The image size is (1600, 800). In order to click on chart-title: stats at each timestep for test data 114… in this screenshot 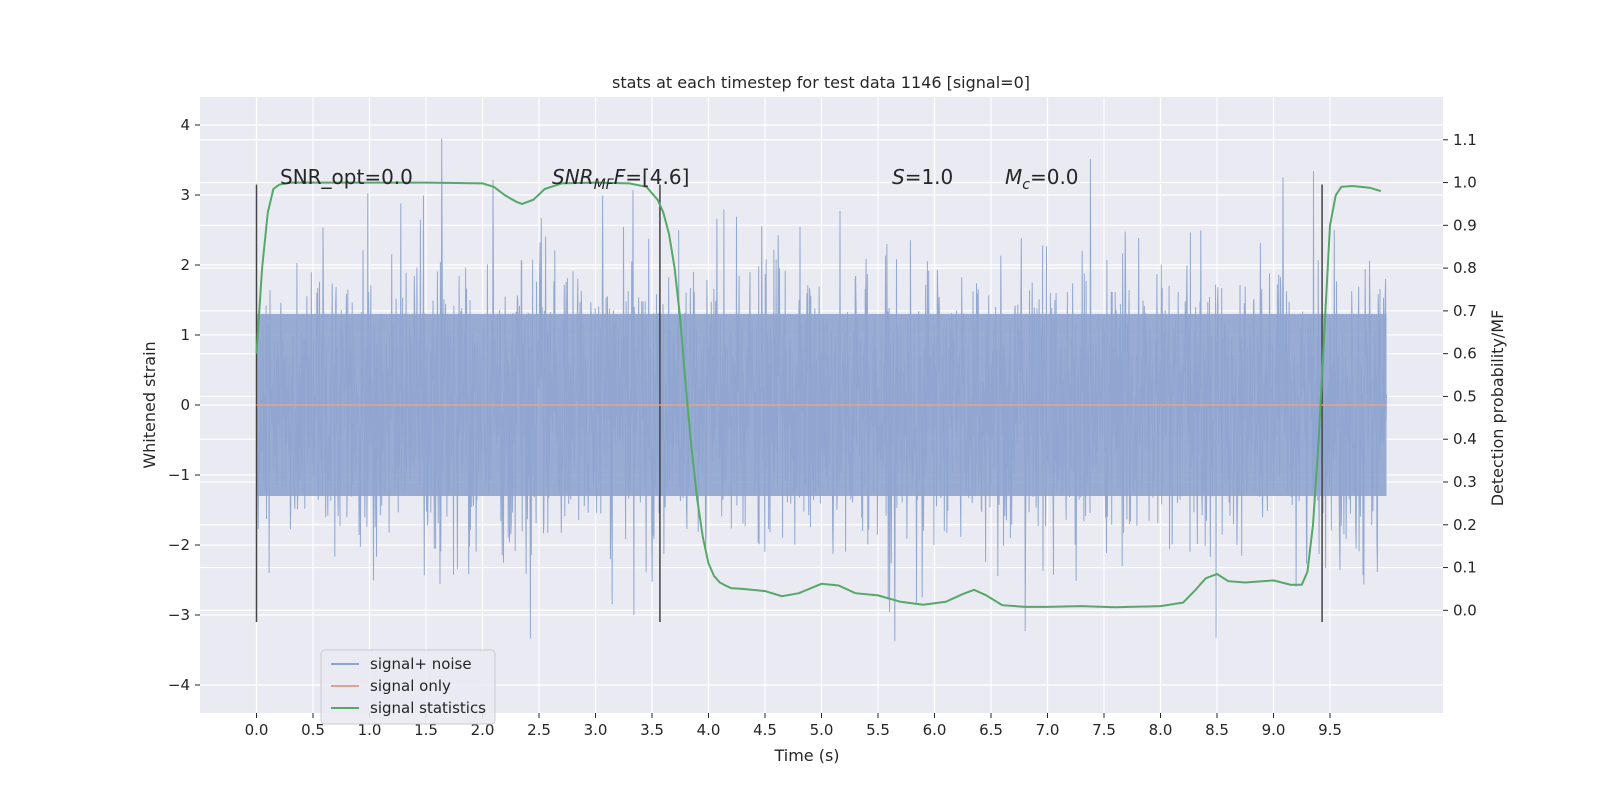, I will do `click(821, 82)`.